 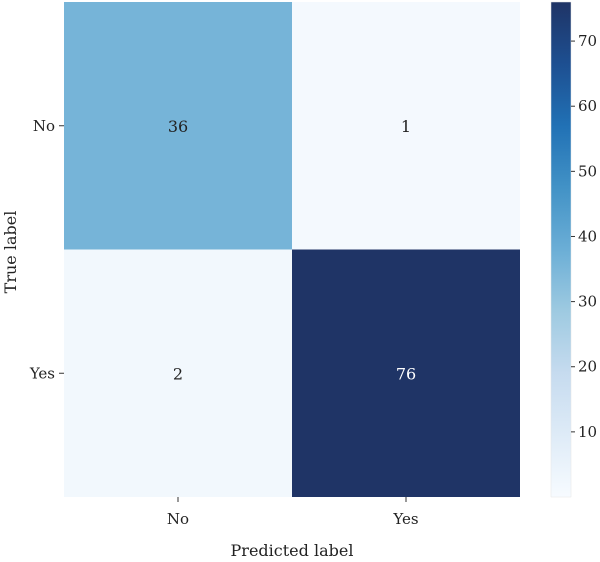 I want to click on y-tick-label: No, so click(x=44, y=126).